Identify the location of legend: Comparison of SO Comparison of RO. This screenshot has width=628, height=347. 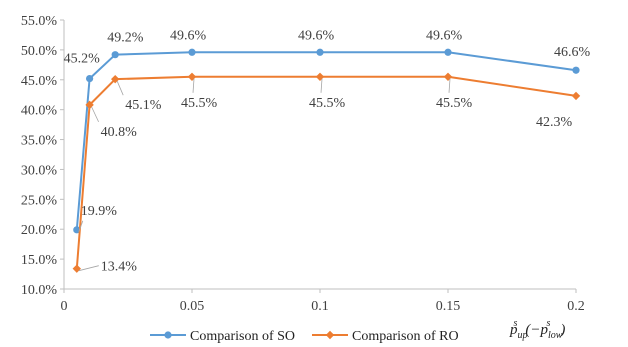
(304, 336).